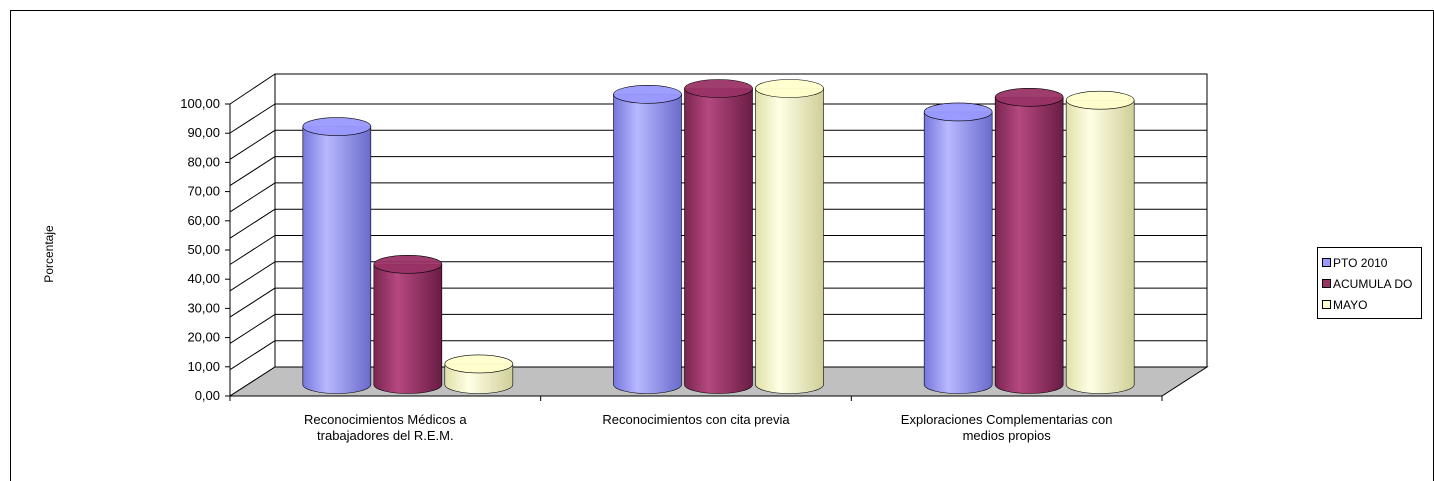 The height and width of the screenshot is (481, 1434). I want to click on y-tick-label: 10,00, so click(203, 366).